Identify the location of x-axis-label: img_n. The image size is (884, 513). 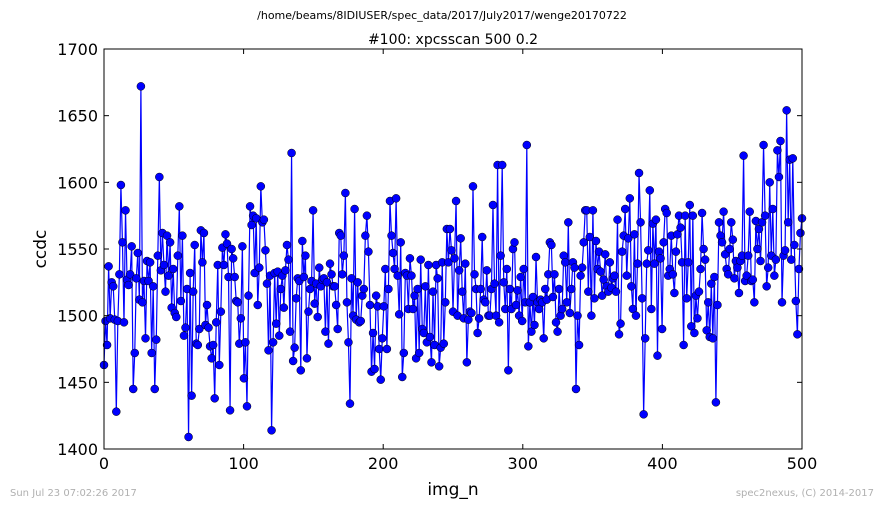
(452, 490).